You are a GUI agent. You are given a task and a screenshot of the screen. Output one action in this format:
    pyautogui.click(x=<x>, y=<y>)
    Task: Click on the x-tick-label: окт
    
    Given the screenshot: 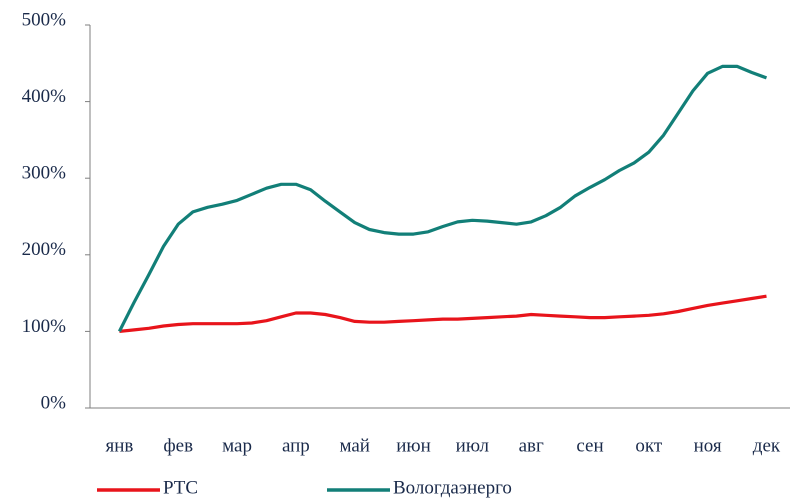 What is the action you would take?
    pyautogui.click(x=648, y=445)
    